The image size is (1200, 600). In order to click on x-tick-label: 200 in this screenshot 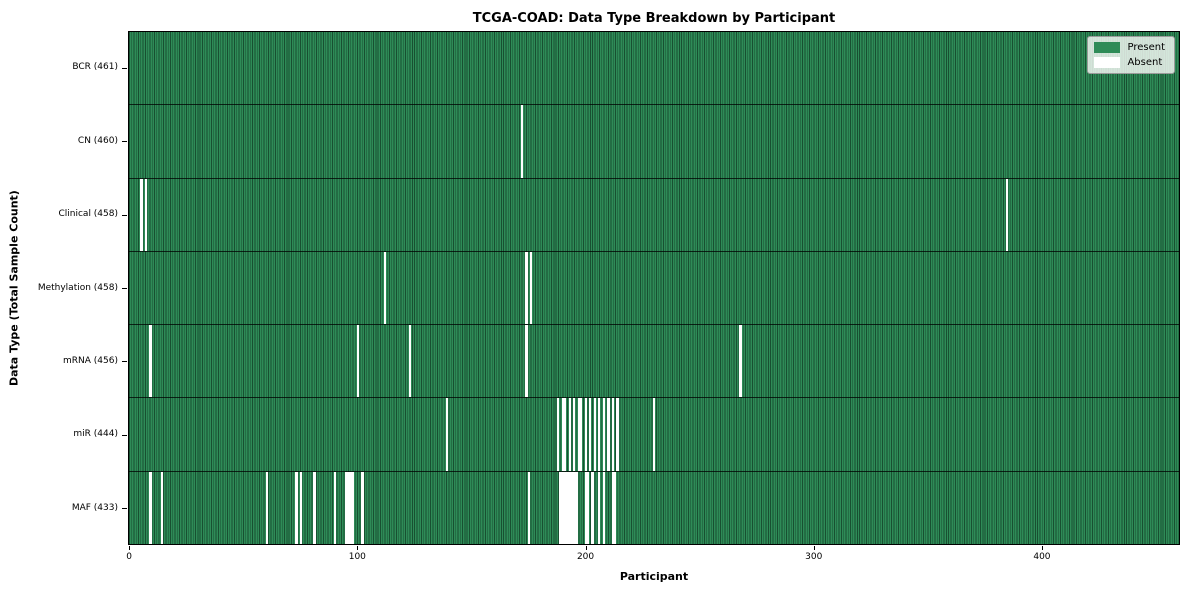, I will do `click(585, 557)`.